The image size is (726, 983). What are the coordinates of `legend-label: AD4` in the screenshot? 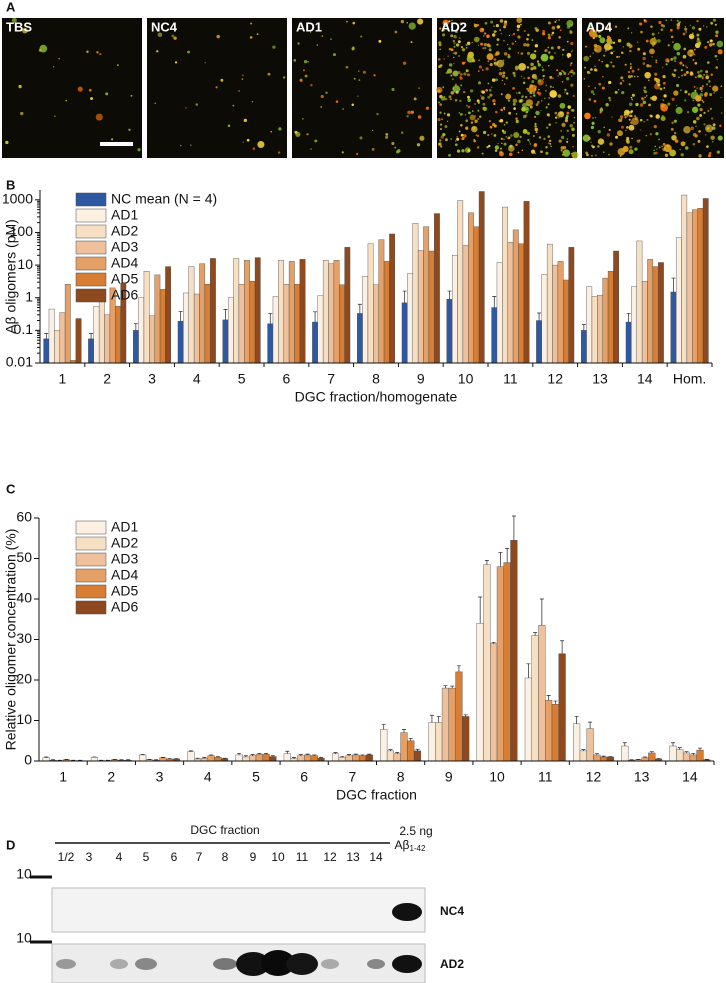 It's located at (124, 575).